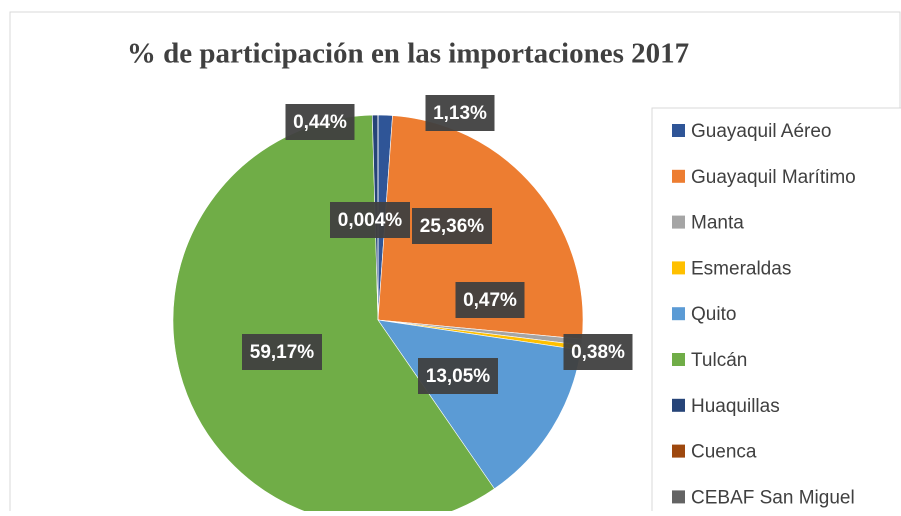 This screenshot has width=901, height=516. What do you see at coordinates (370, 220) in the screenshot?
I see `data-label: 0,004%` at bounding box center [370, 220].